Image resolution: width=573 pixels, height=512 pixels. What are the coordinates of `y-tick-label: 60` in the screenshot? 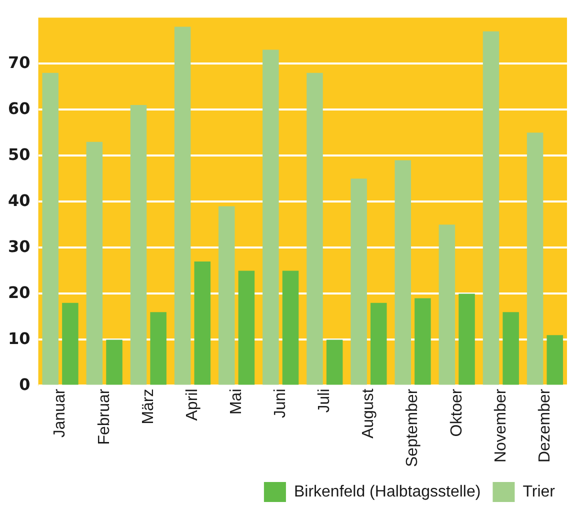 It's located at (19, 108).